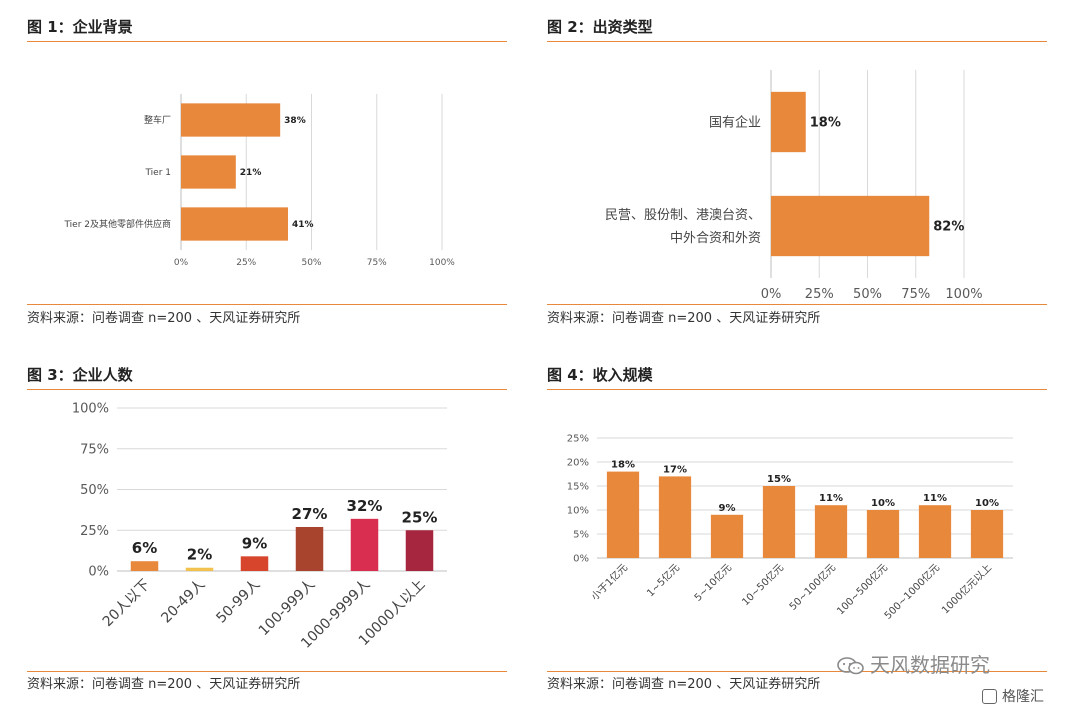 The image size is (1080, 715). Describe the element at coordinates (267, 304) in the screenshot. I see `panel-1-source-rule` at that location.